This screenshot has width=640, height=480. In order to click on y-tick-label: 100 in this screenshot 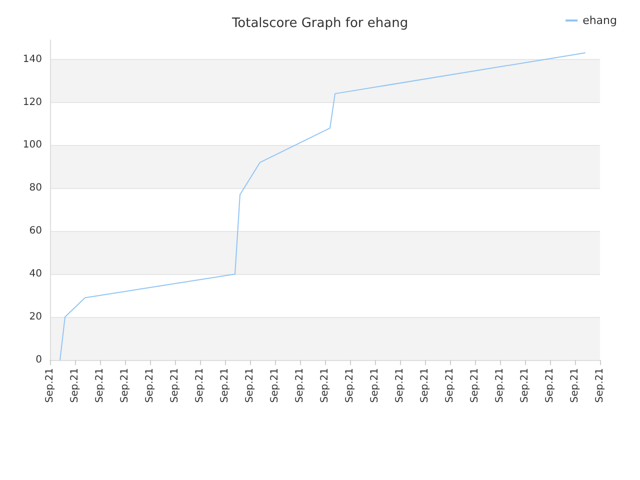, I will do `click(32, 145)`.